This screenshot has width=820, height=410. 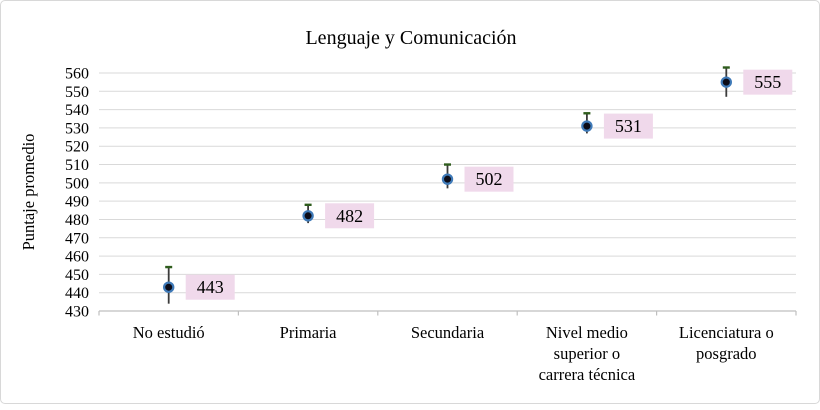 I want to click on x-category-label: Primaria, so click(x=308, y=332).